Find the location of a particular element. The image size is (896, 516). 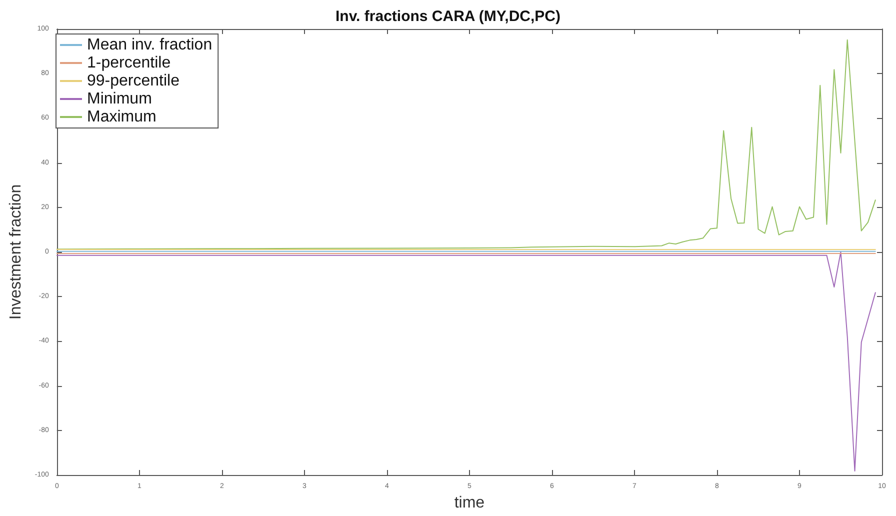

legend-label: 99-percentile is located at coordinates (133, 81).